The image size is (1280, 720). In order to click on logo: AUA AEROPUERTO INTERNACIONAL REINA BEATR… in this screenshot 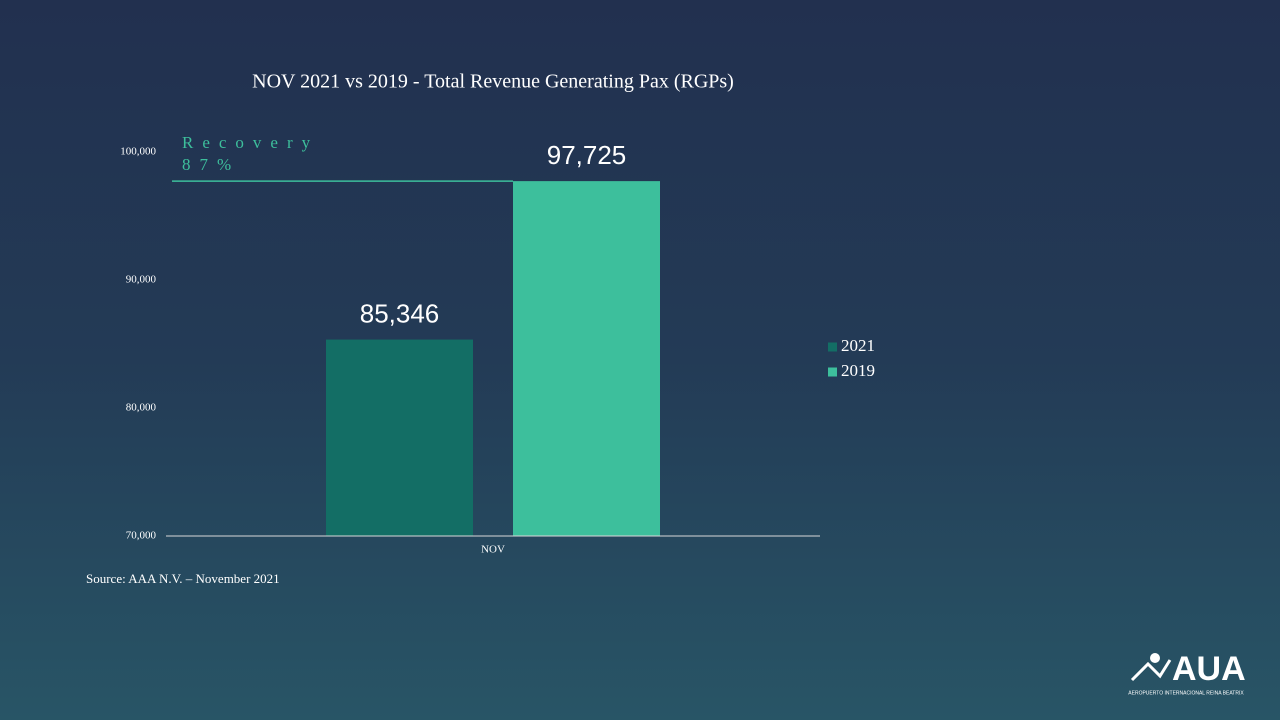, I will do `click(1186, 673)`.